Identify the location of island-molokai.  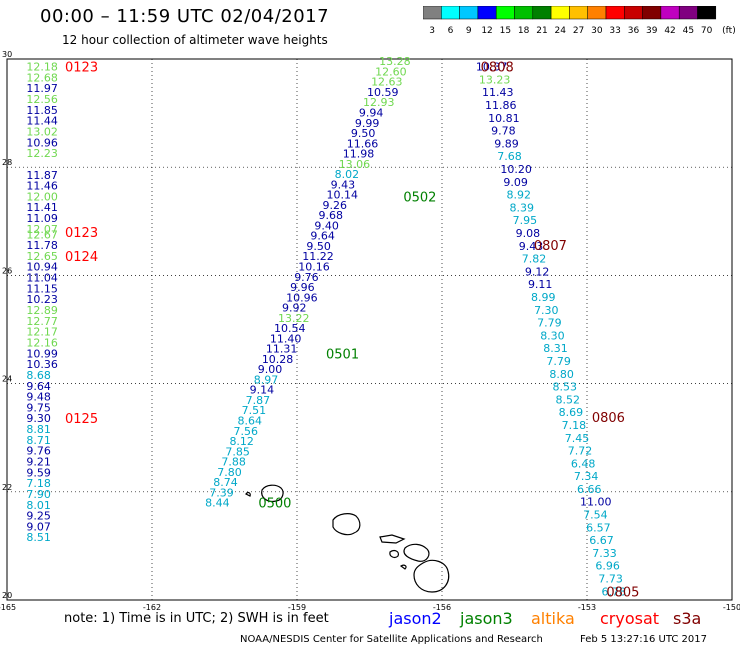
(392, 539).